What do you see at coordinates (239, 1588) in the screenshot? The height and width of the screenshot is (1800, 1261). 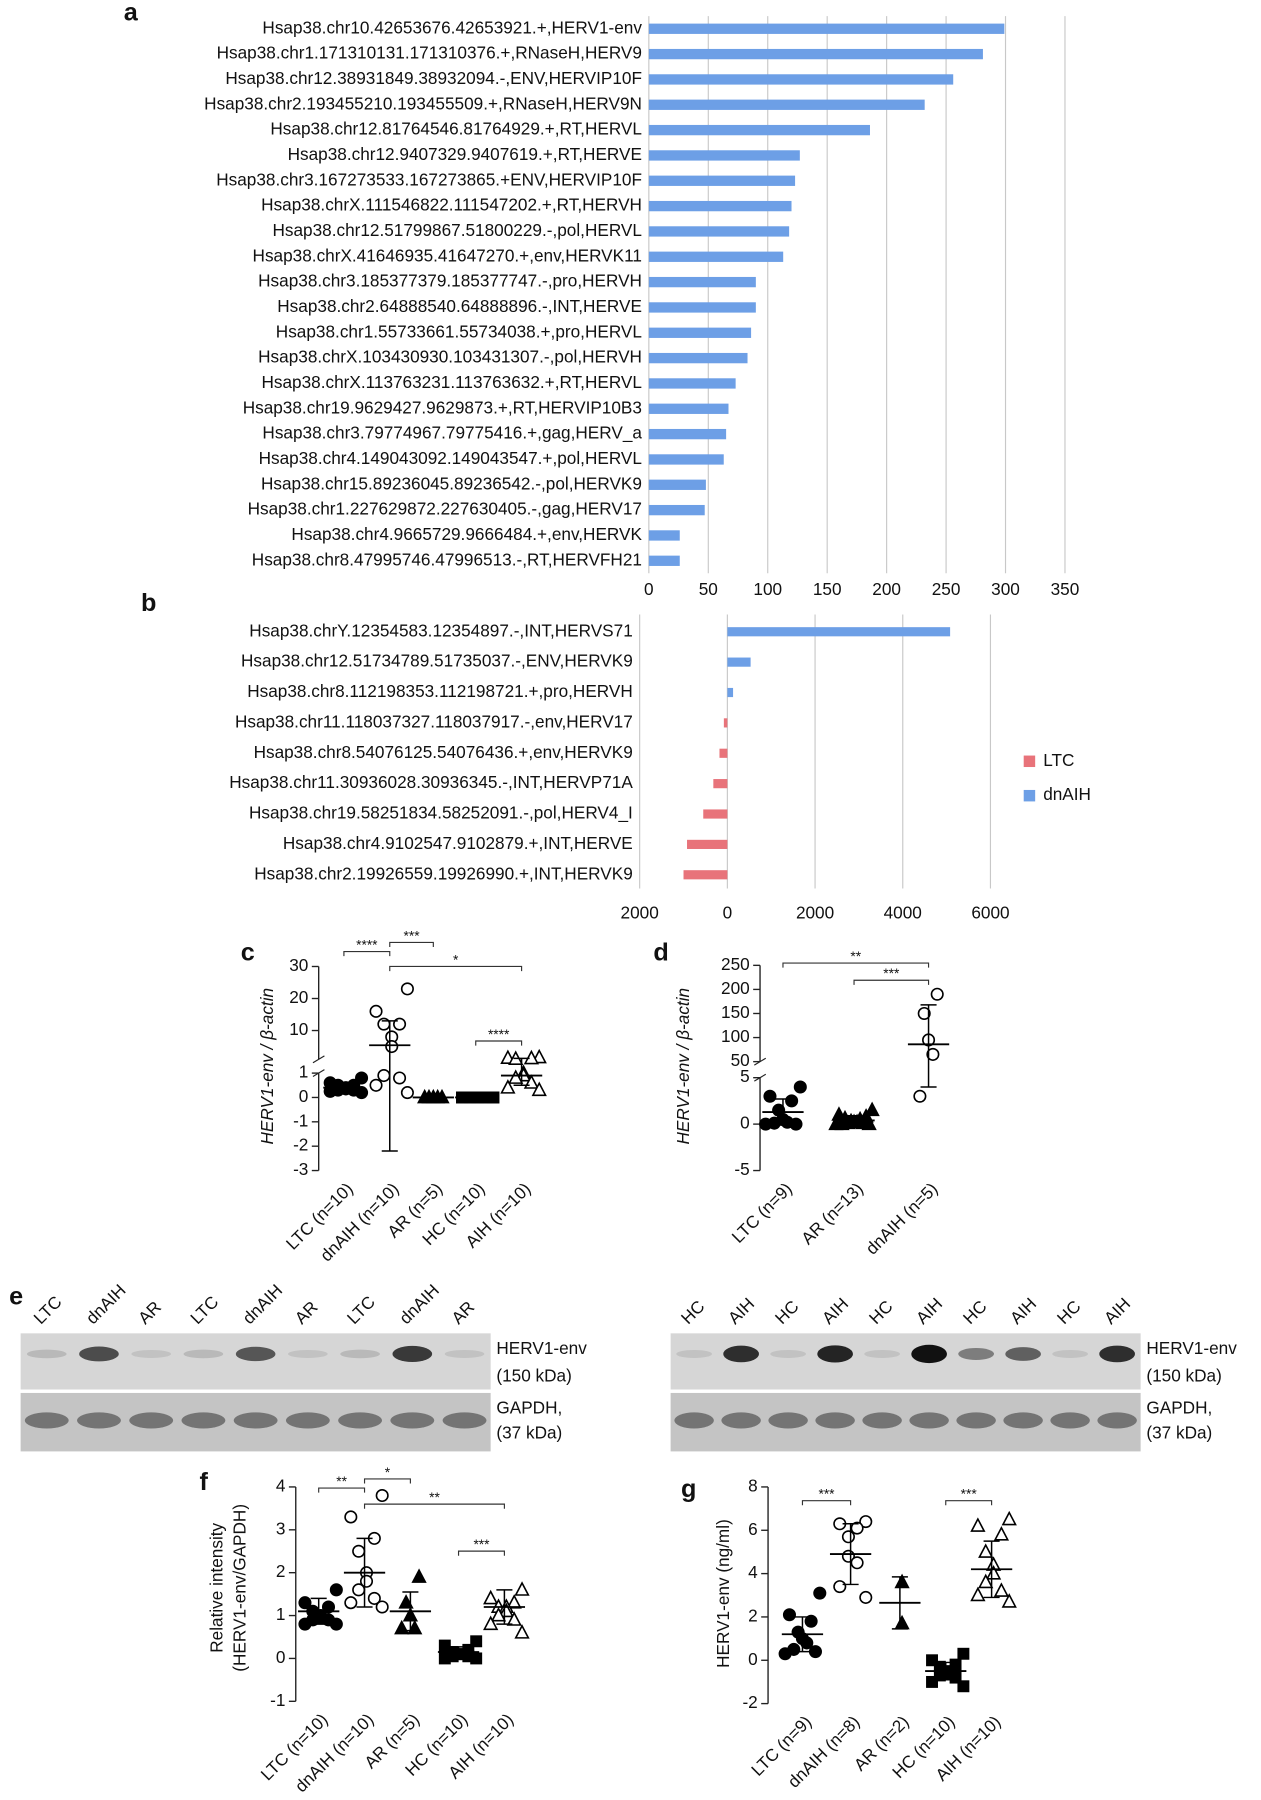 I see `y-axis-label: (HERV1-env/GAPDH)` at bounding box center [239, 1588].